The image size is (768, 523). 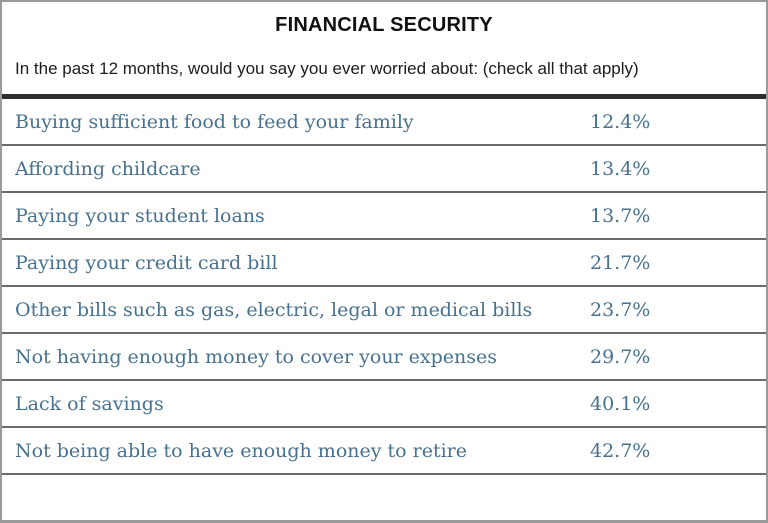 I want to click on table-title: FINANCIAL SECURITY, so click(x=384, y=25).